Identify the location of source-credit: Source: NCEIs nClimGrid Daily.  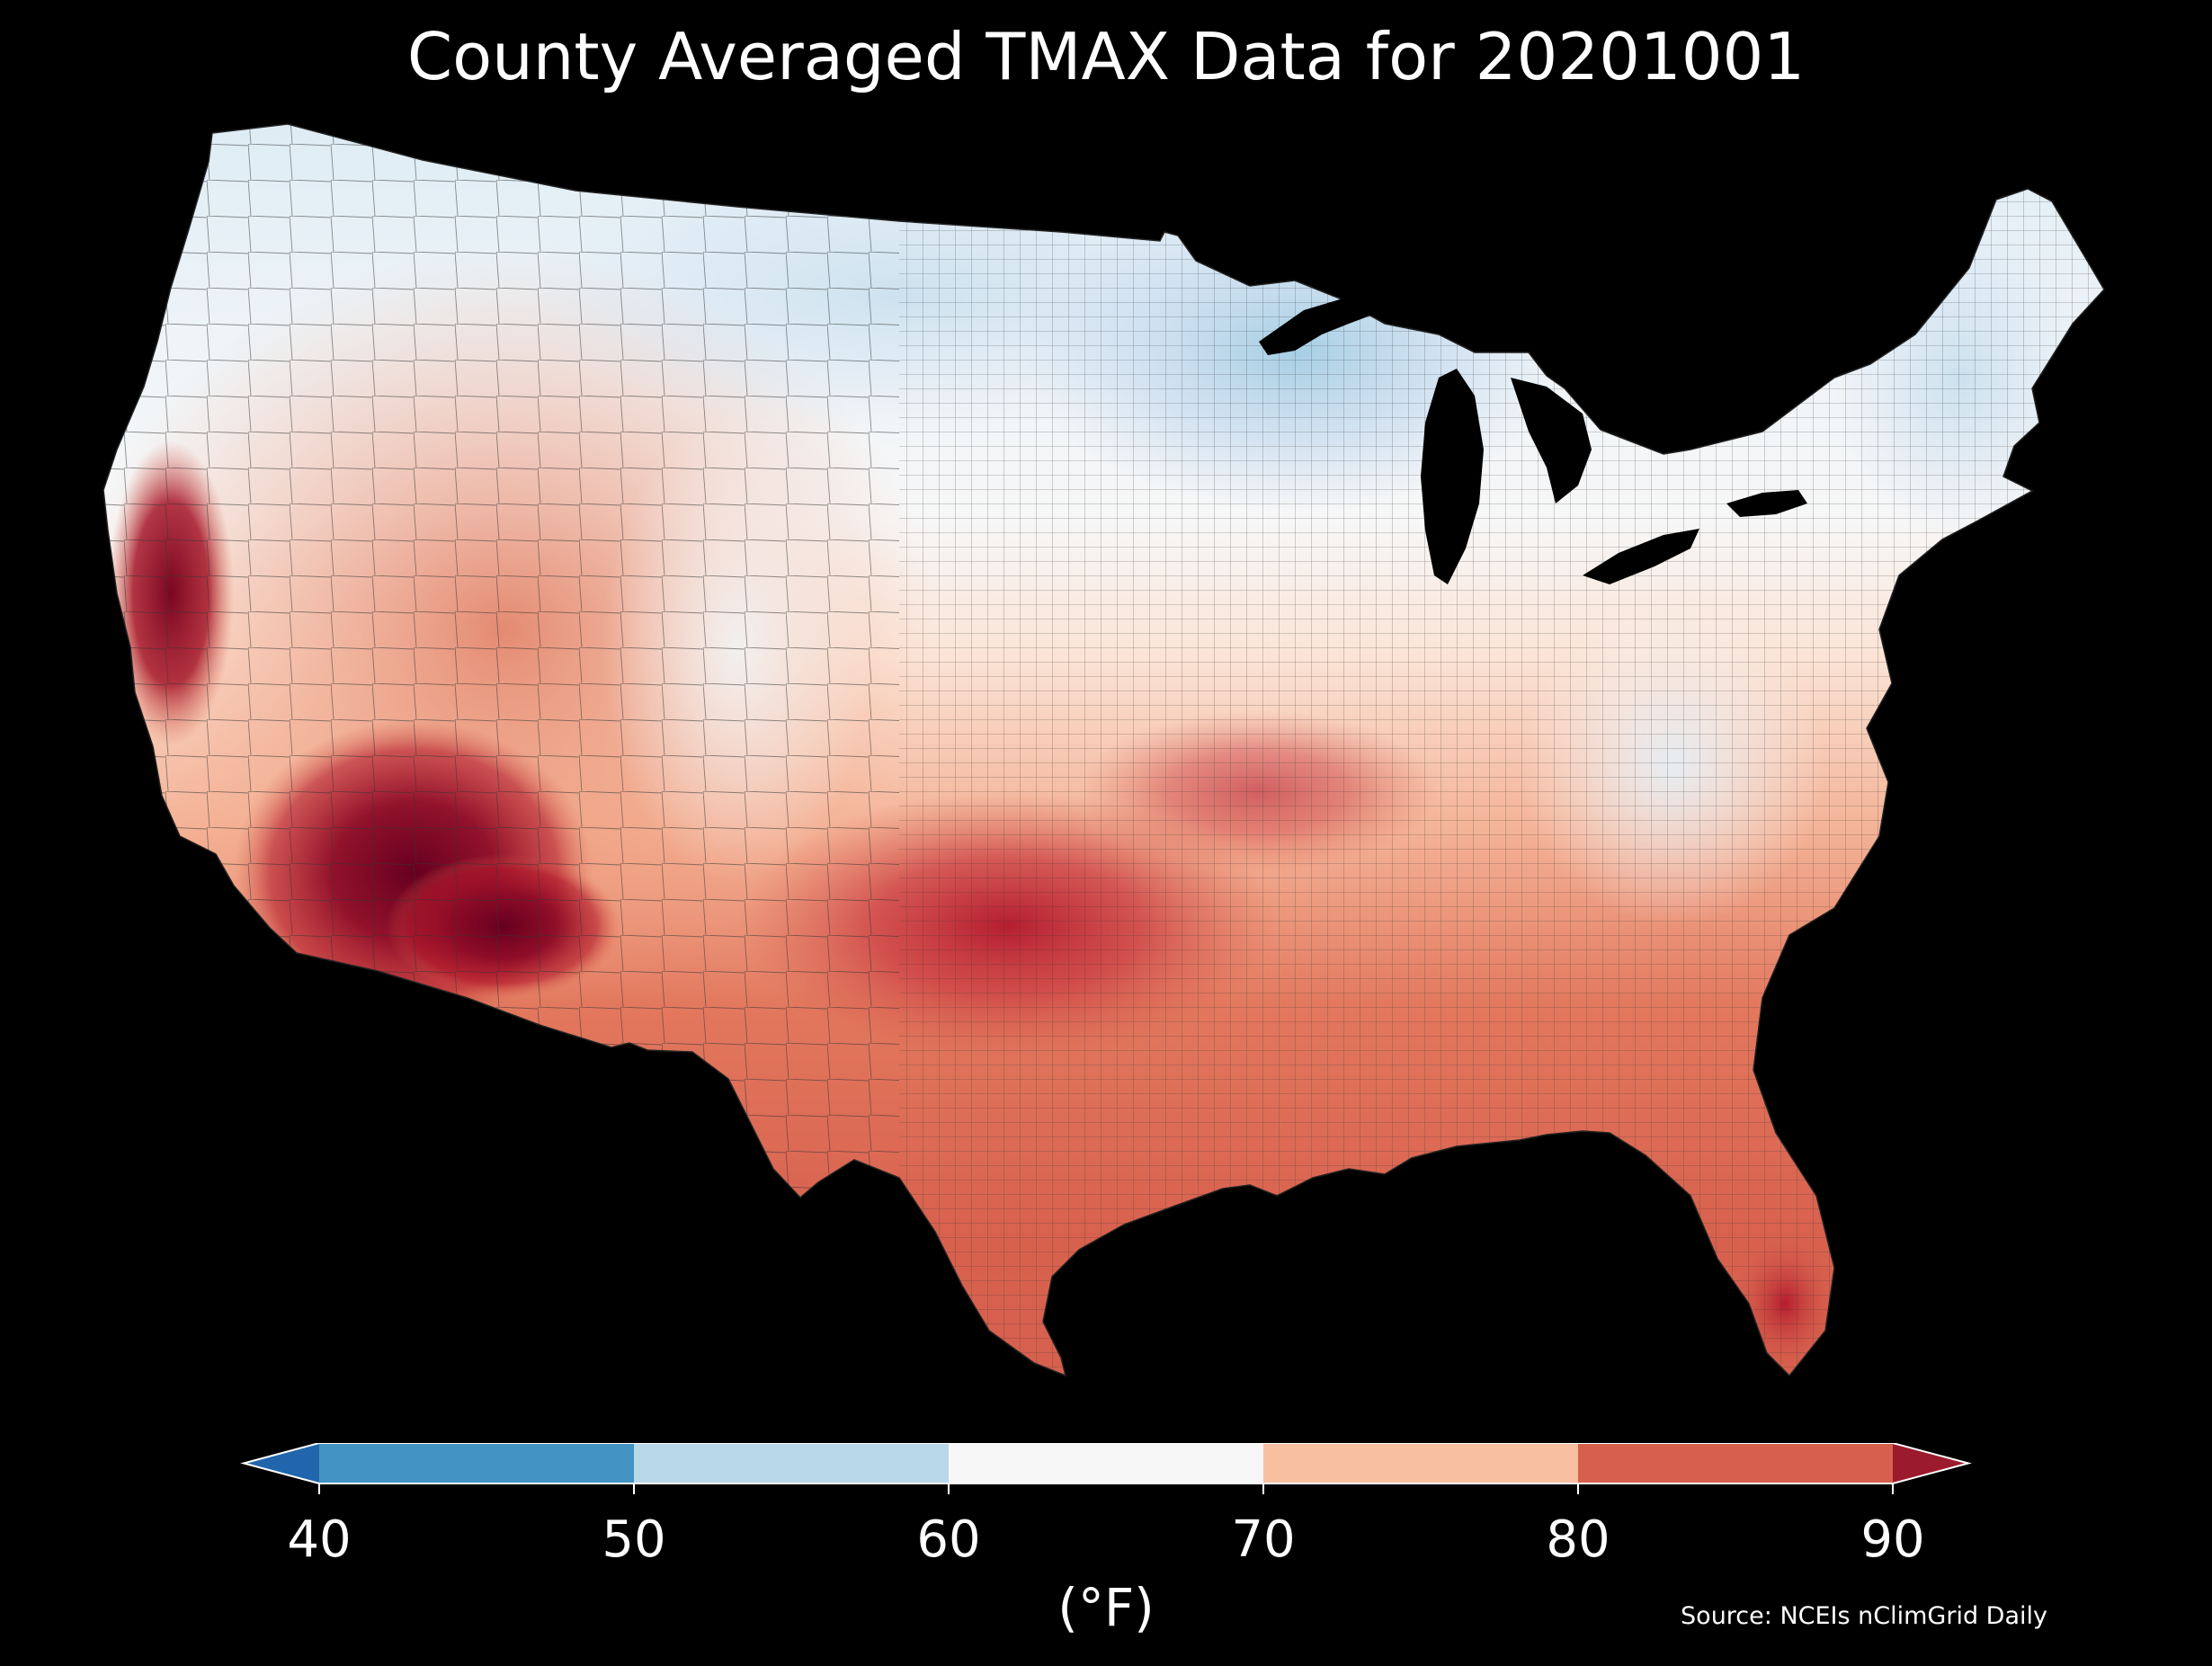
(1864, 1616).